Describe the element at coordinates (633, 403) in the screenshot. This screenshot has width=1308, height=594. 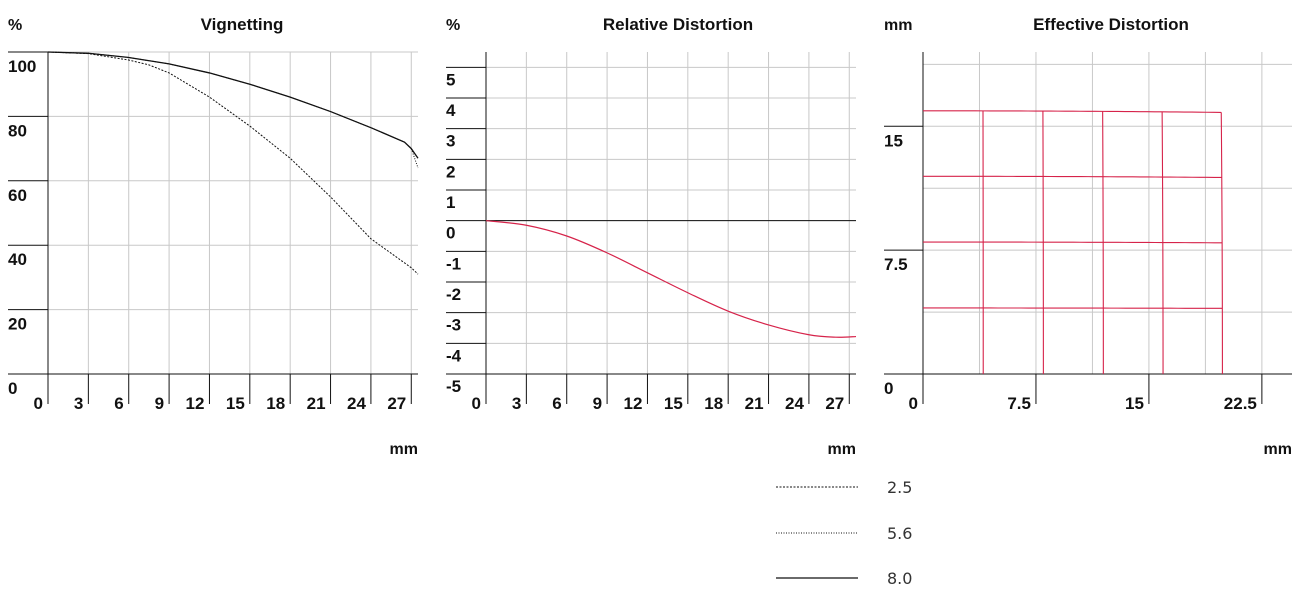
I see `relative-distortion-x-tick-label: 12` at that location.